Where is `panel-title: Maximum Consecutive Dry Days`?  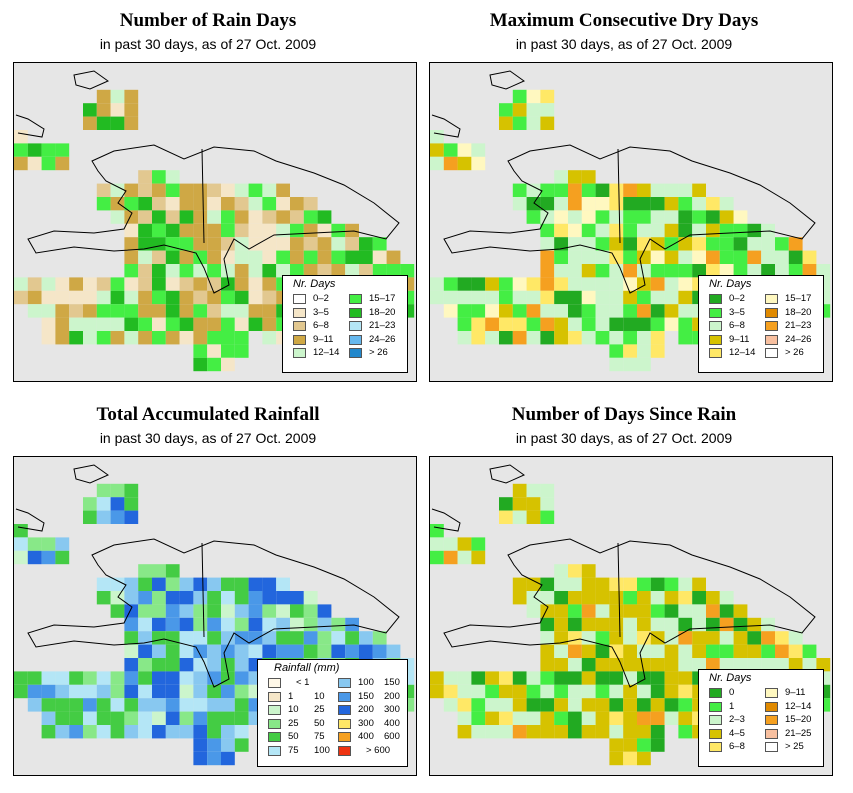
panel-title: Maximum Consecutive Dry Days is located at coordinates (624, 20).